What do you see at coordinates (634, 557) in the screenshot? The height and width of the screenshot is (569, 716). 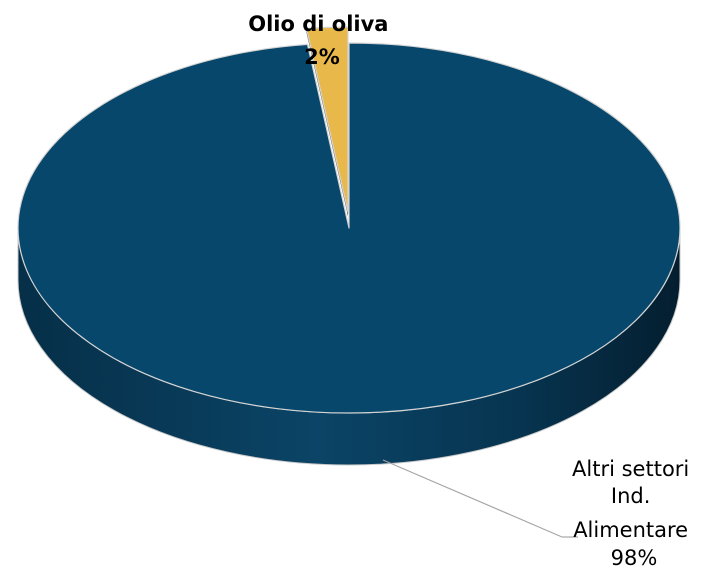 I see `label-line: 98%` at bounding box center [634, 557].